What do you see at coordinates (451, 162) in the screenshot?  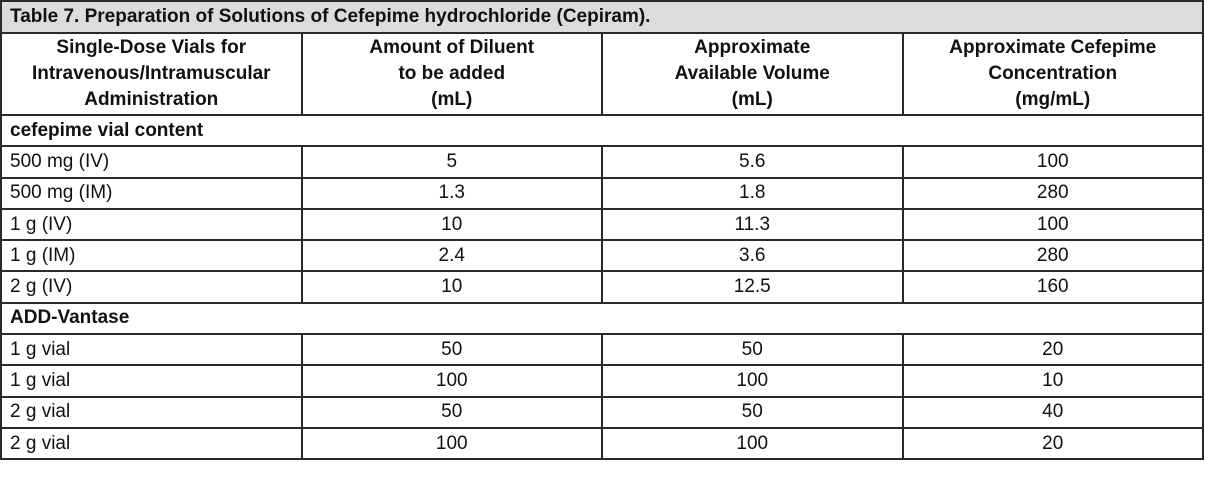 I see `cell-diluent: 5` at bounding box center [451, 162].